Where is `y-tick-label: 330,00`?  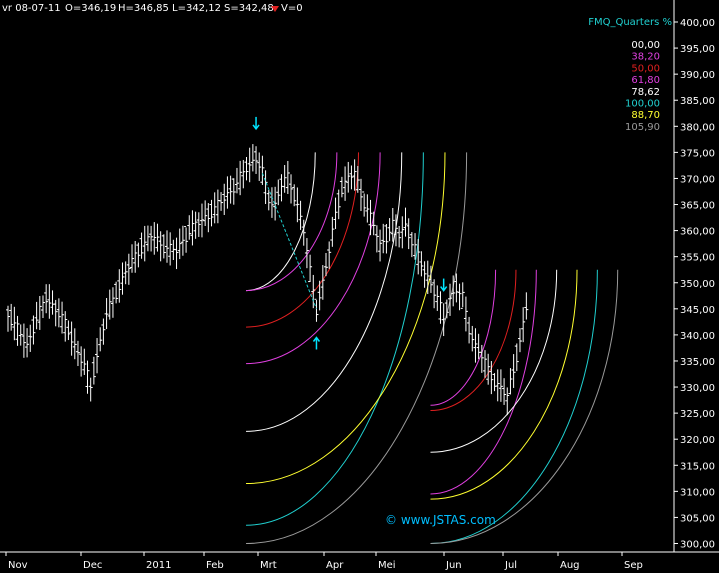
y-tick-label: 330,00 is located at coordinates (697, 388).